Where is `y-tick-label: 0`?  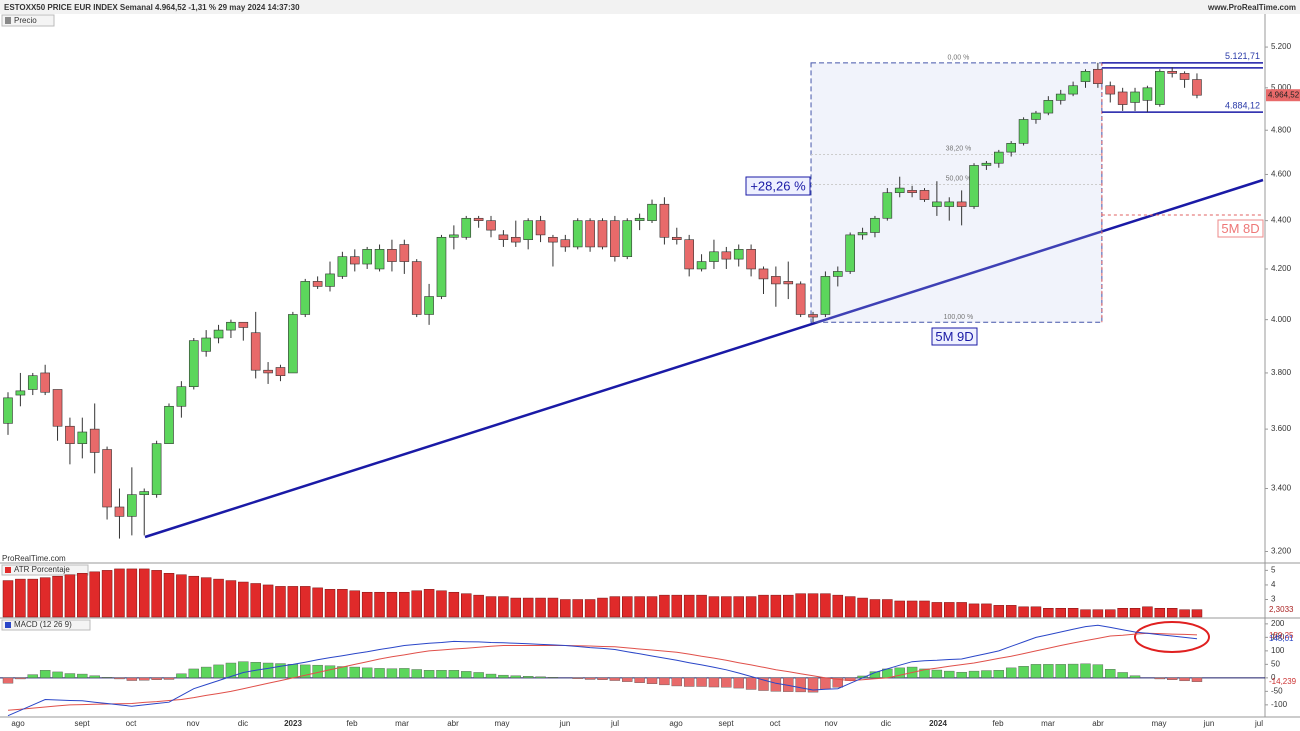 y-tick-label: 0 is located at coordinates (1273, 677).